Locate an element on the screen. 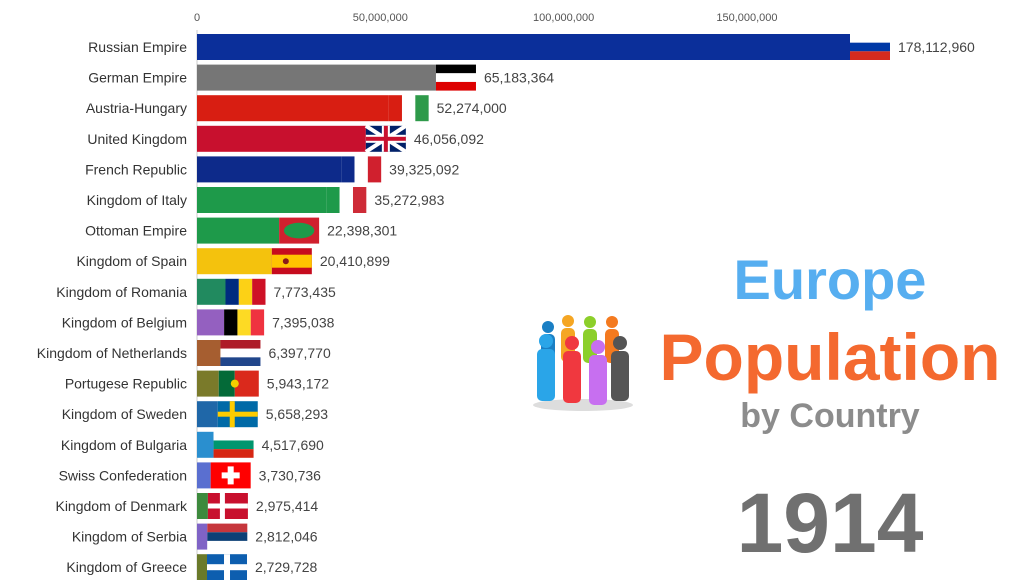 The width and height of the screenshot is (1024, 580). value-label: 65,183,364 is located at coordinates (519, 78).